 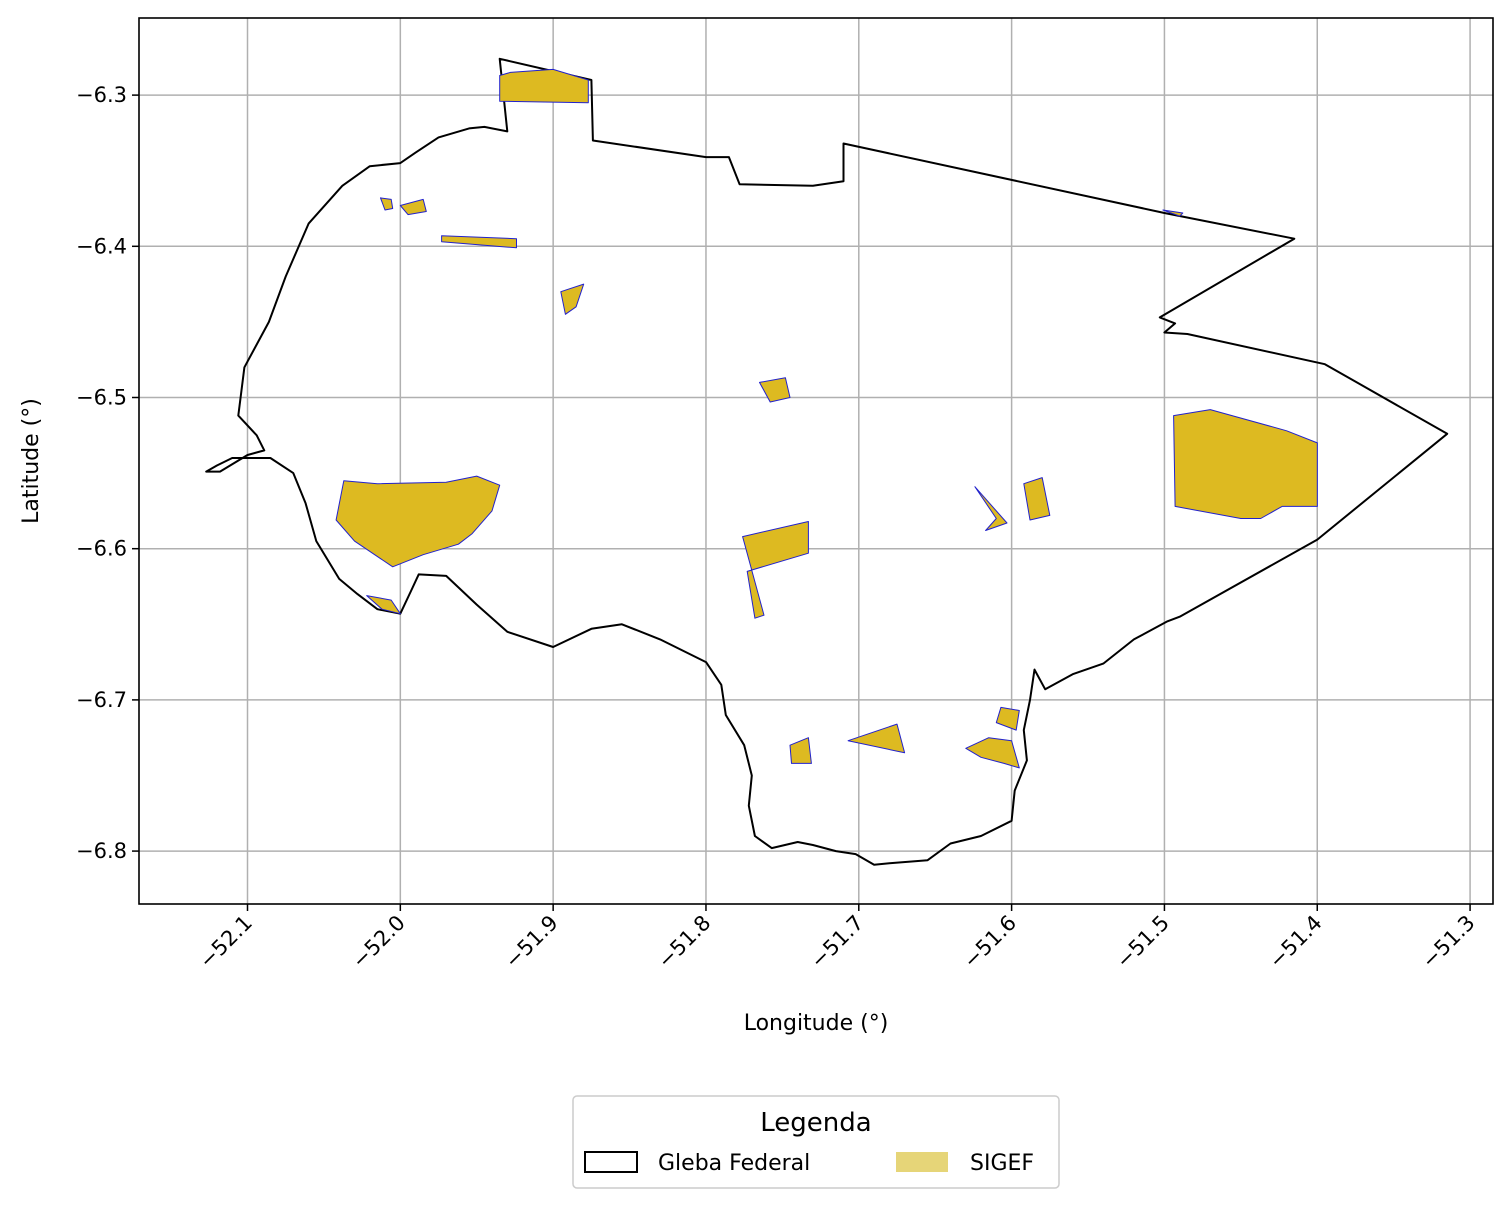 What do you see at coordinates (816, 1023) in the screenshot?
I see `x-axis-title: Longitude (°)` at bounding box center [816, 1023].